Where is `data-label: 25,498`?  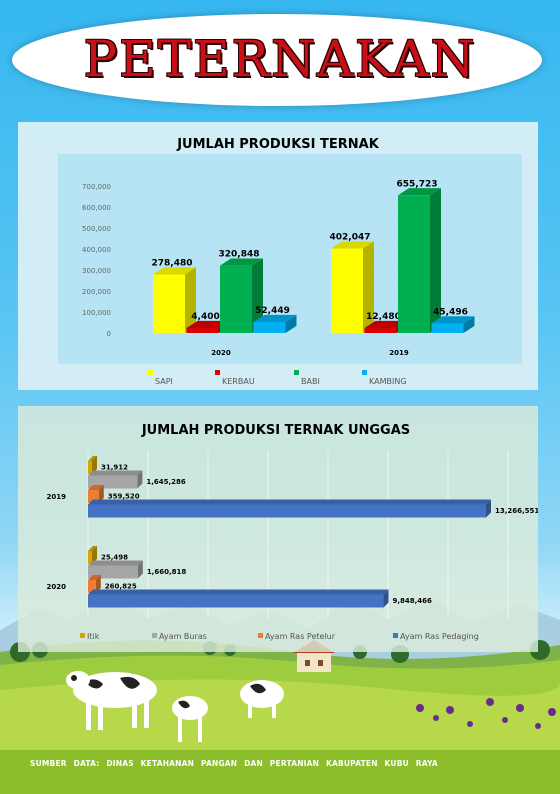
data-label: 25,498 is located at coordinates (114, 558).